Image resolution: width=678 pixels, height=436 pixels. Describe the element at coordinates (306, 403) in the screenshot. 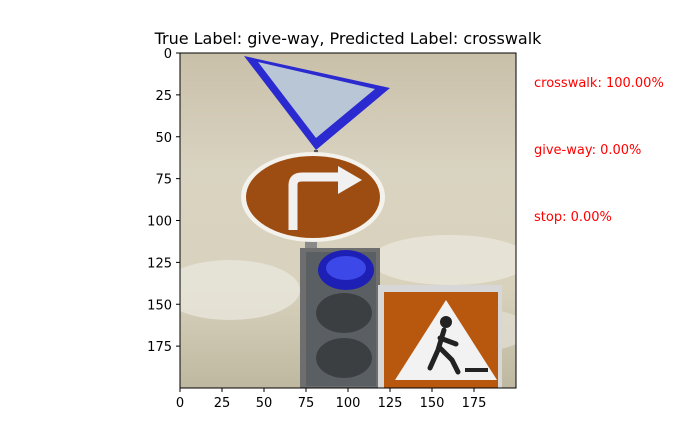

I see `x-tick-label: 75` at that location.